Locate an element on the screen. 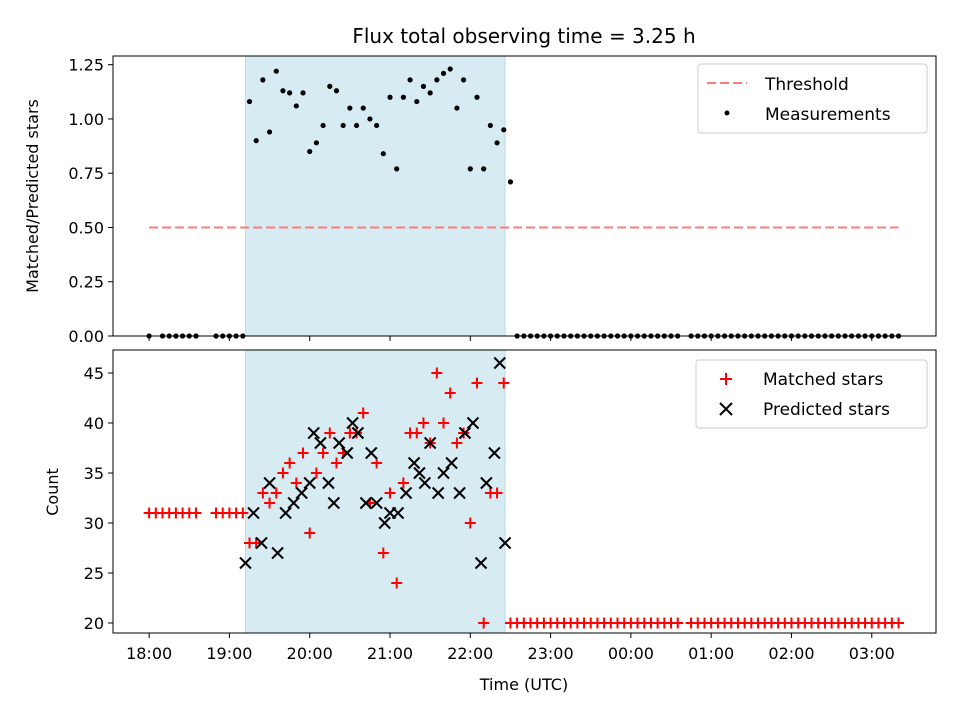 This screenshot has width=960, height=720. legend-predicted-label: Predicted stars is located at coordinates (826, 410).